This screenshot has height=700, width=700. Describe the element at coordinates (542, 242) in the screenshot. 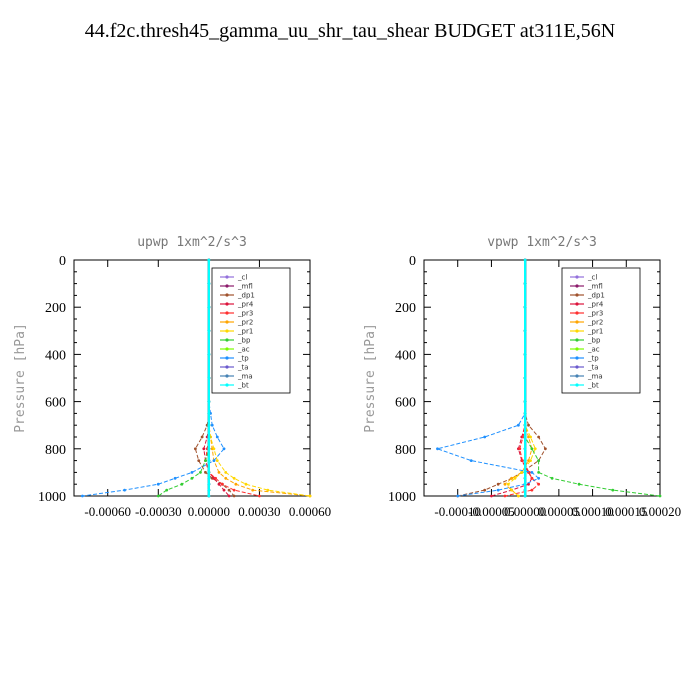

I see `panel-title: vpwp 1xm^2/s^3` at that location.